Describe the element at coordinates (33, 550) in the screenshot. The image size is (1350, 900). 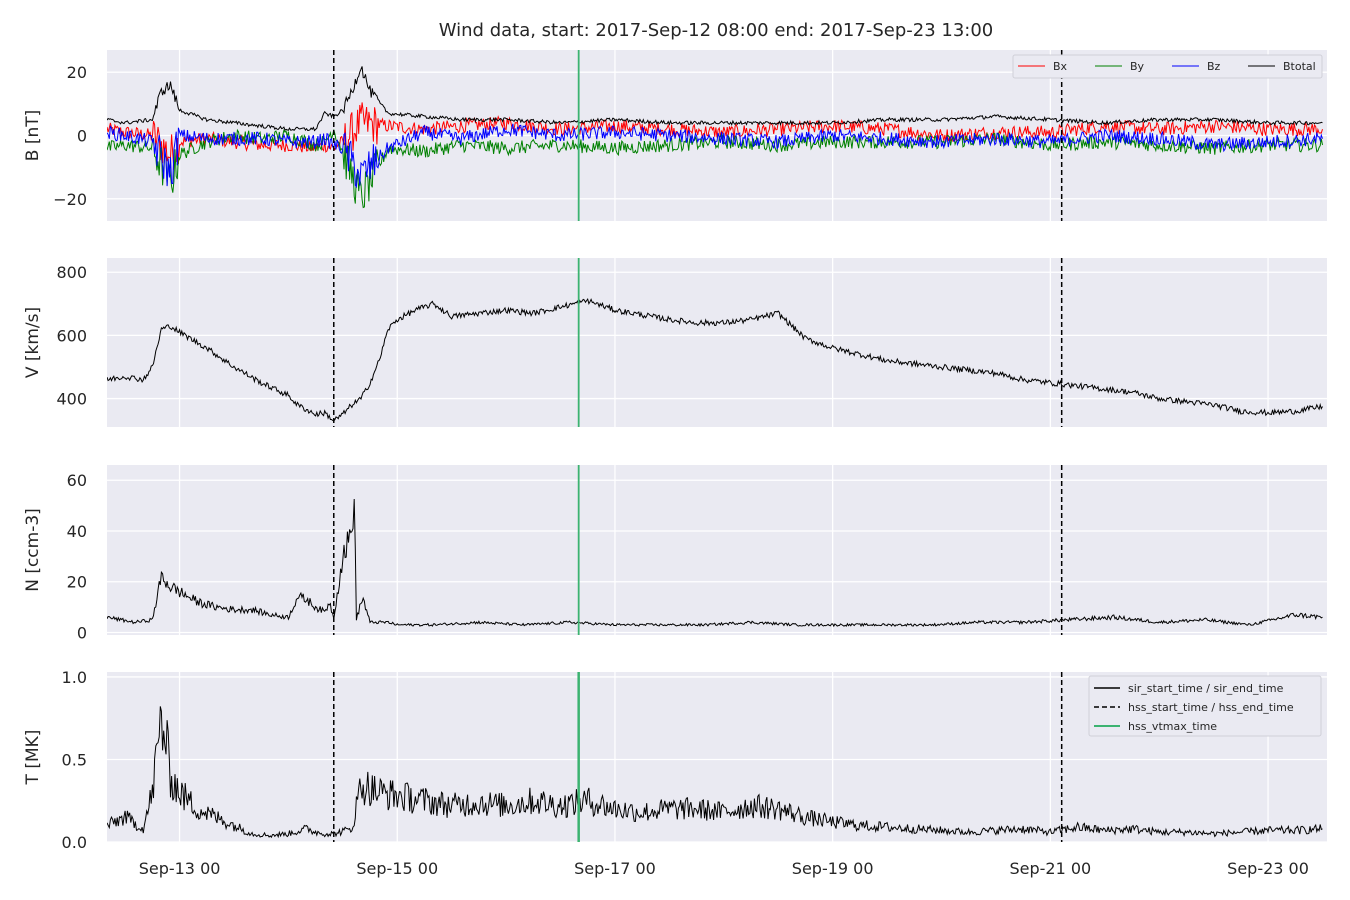
I see `y-axis-label: N [ccm-3]` at that location.